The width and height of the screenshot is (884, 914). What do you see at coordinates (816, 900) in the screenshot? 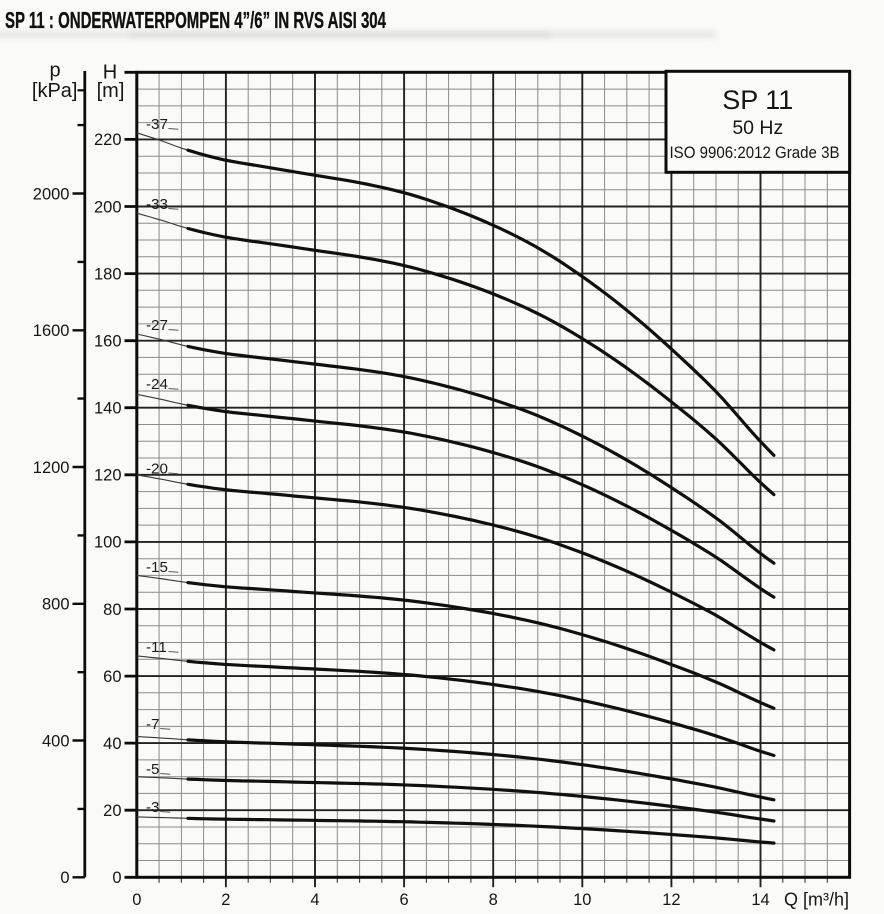
I see `svg-text: Q [m³/h]` at bounding box center [816, 900].